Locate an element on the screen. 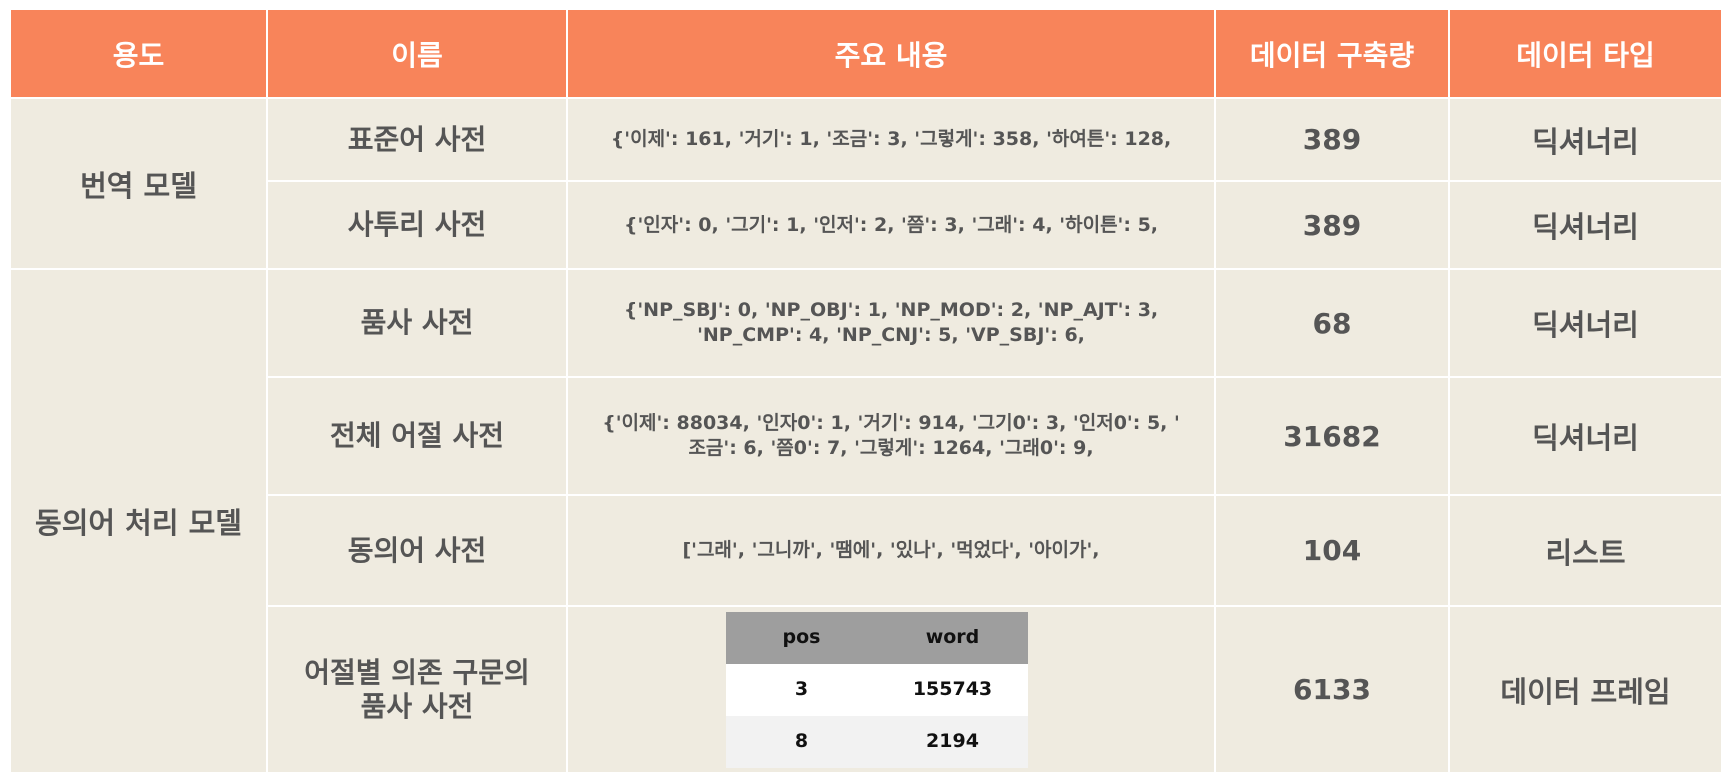  header-content: 주요 내용 is located at coordinates (890, 54).